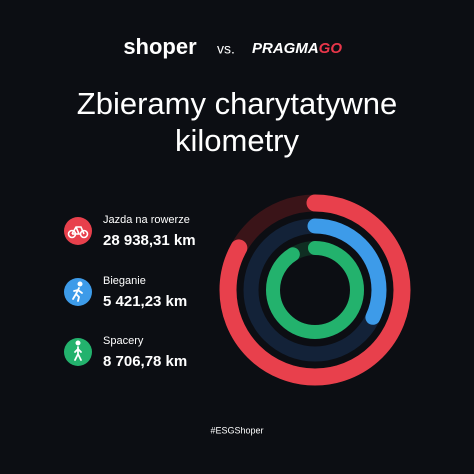 This screenshot has width=474, height=474. Describe the element at coordinates (124, 281) in the screenshot. I see `item-label: Bieganie` at that location.